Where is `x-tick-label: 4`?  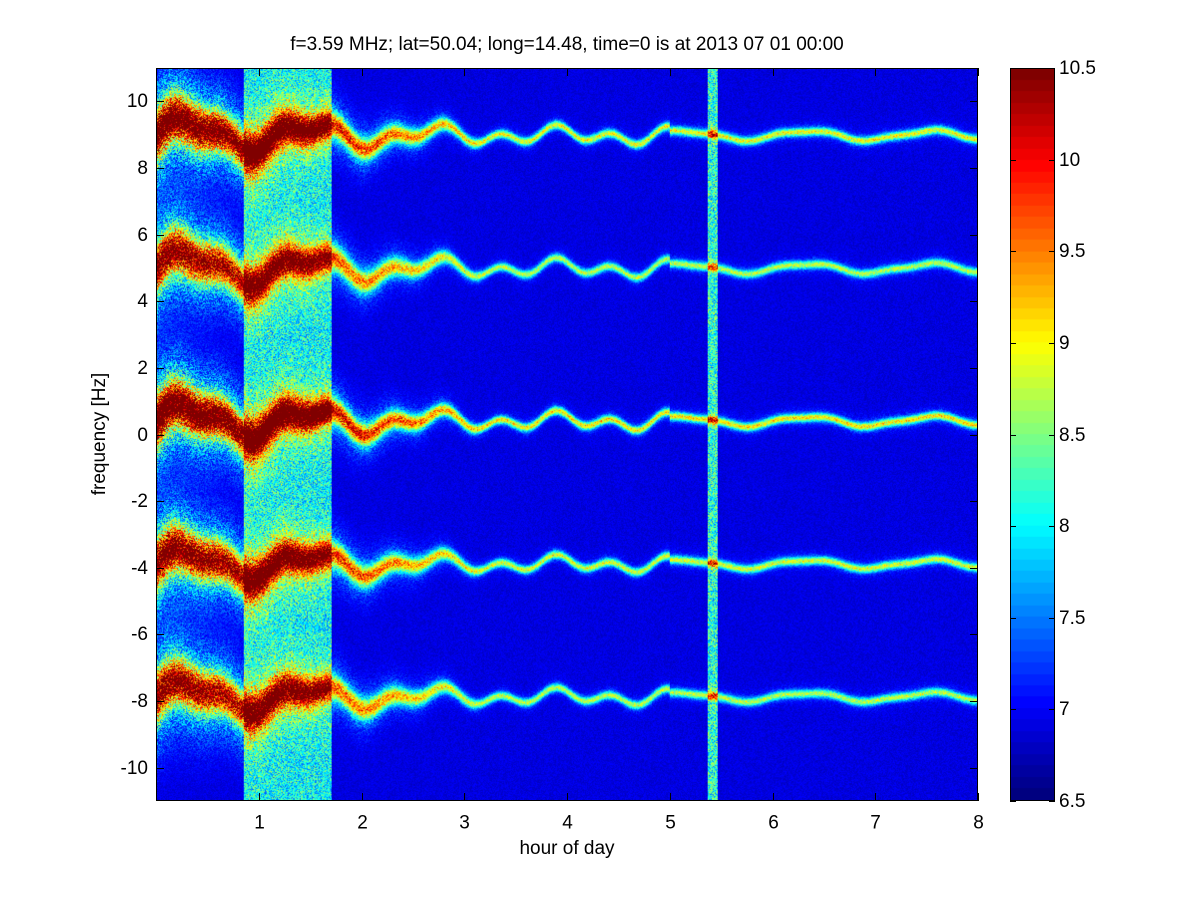
x-tick-label: 4 is located at coordinates (567, 823).